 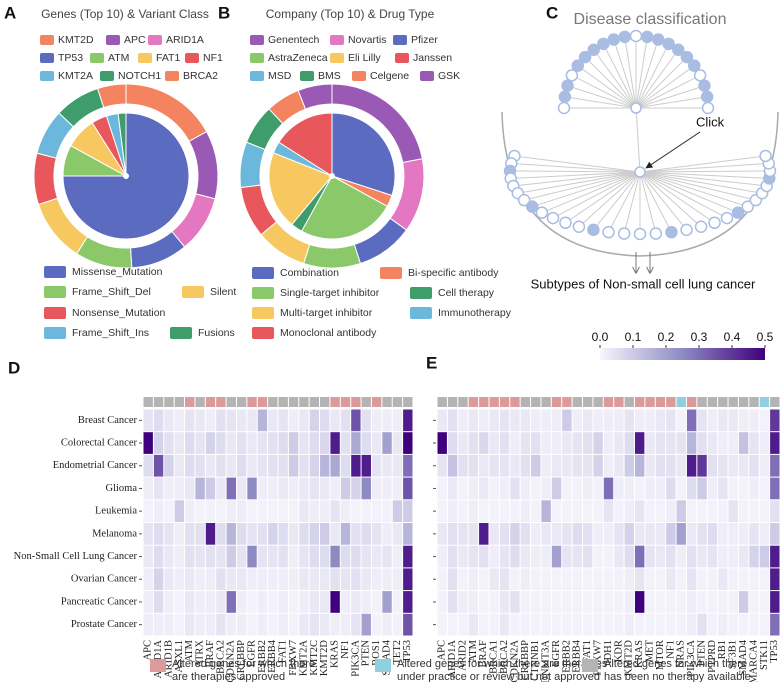 I want to click on column-label: ERBB2, so click(x=262, y=656).